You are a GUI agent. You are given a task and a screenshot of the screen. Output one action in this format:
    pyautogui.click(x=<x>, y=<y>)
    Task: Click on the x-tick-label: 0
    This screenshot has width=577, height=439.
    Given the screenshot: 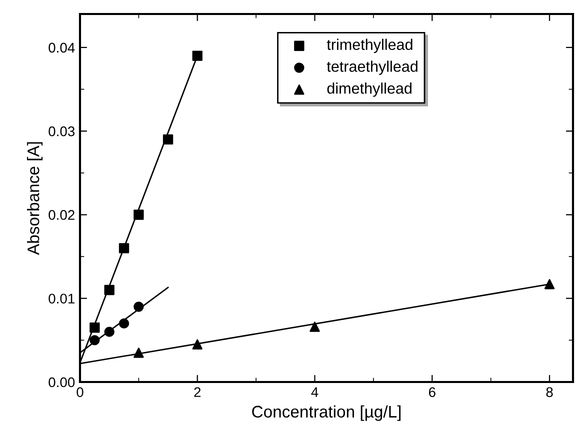 What is the action you would take?
    pyautogui.click(x=80, y=392)
    